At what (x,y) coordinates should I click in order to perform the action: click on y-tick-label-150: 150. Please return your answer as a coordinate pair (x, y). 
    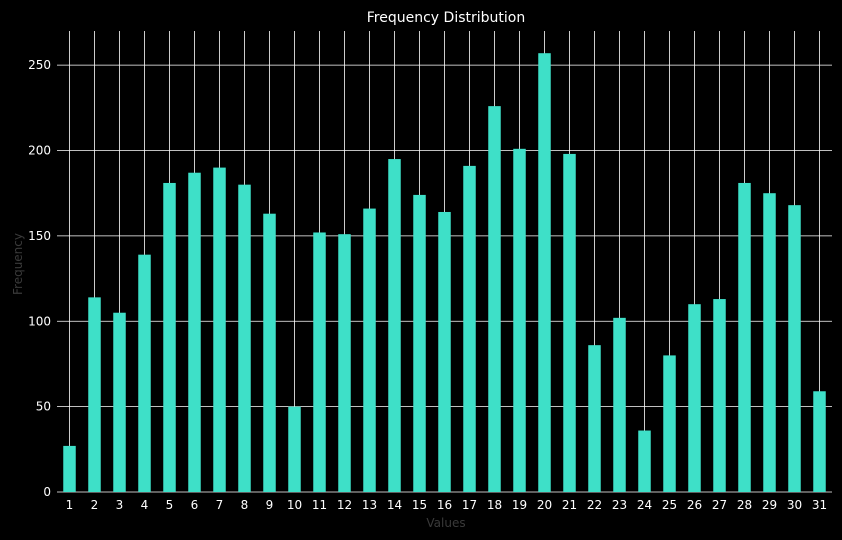
    Looking at the image, I should click on (39, 236).